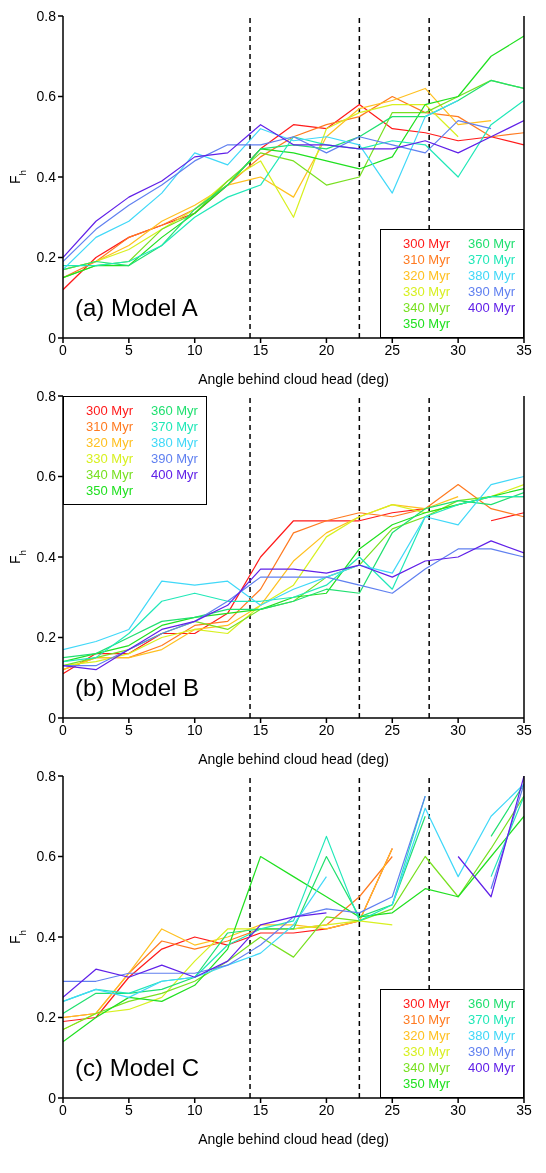 The image size is (546, 1173). What do you see at coordinates (261, 583) in the screenshot?
I see `line-series` at bounding box center [261, 583].